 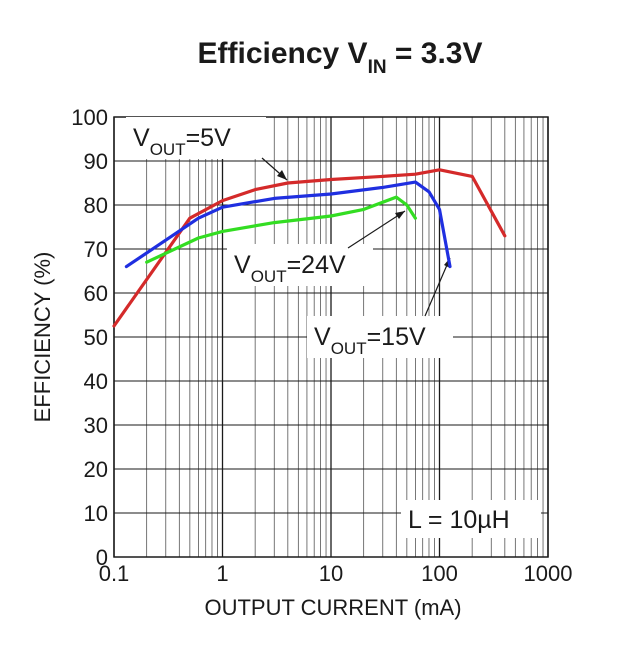 What do you see at coordinates (242, 265) in the screenshot?
I see `annotation-24v-prefix: V` at bounding box center [242, 265].